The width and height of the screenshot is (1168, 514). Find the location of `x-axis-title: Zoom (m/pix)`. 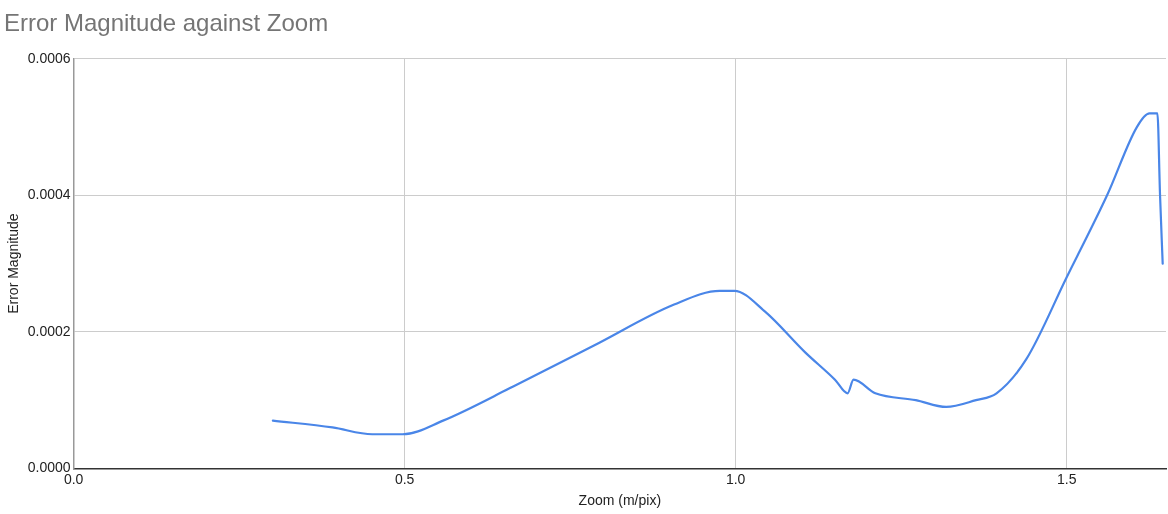

x-axis-title: Zoom (m/pix) is located at coordinates (620, 500).